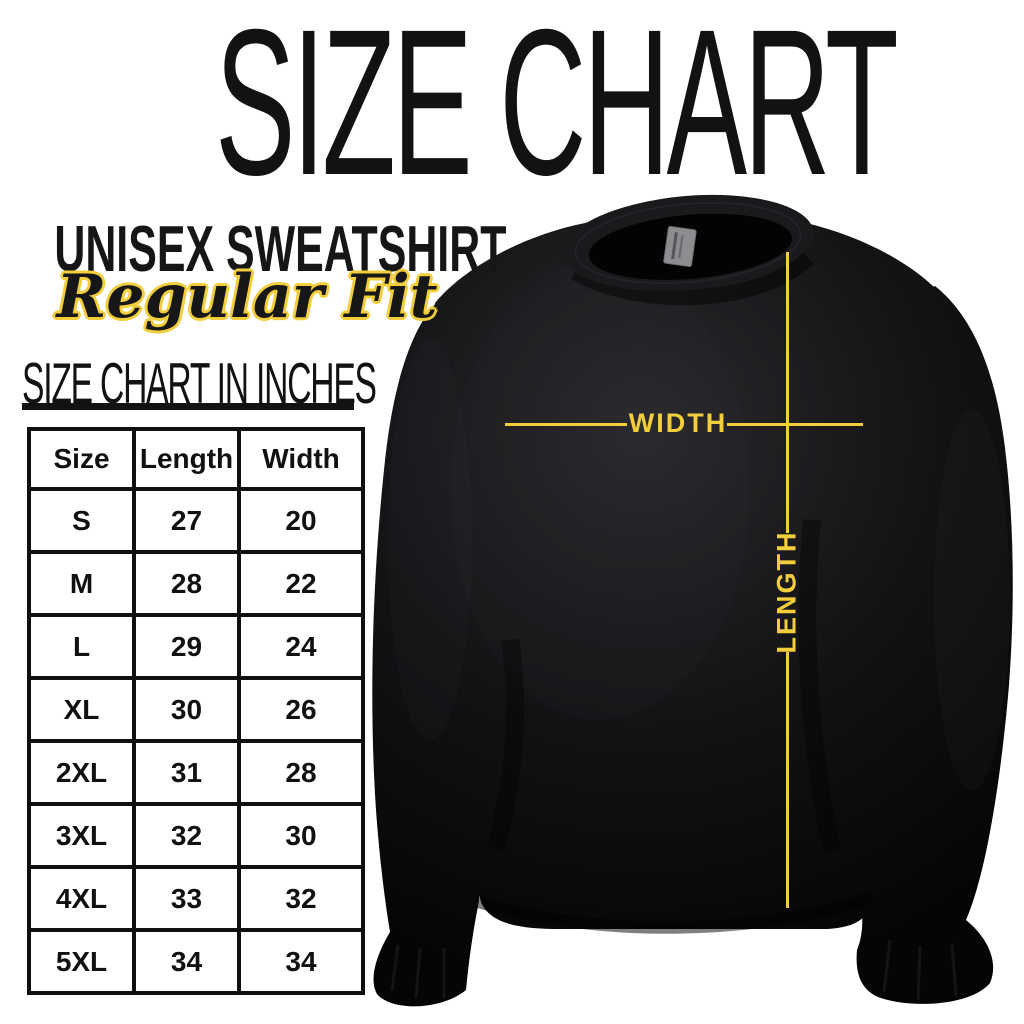 This screenshot has width=1024, height=1024. Describe the element at coordinates (186, 835) in the screenshot. I see `length-cell: 32` at that location.